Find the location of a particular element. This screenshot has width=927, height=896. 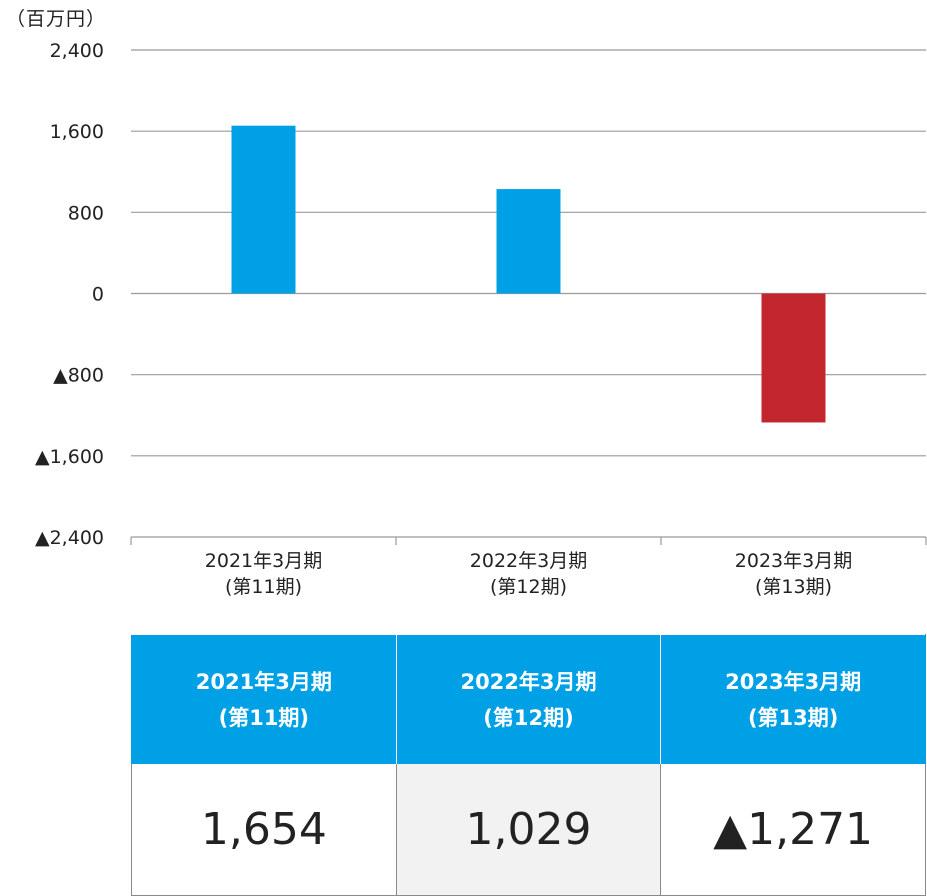

x-tick-label-line: (第11期) is located at coordinates (263, 587).